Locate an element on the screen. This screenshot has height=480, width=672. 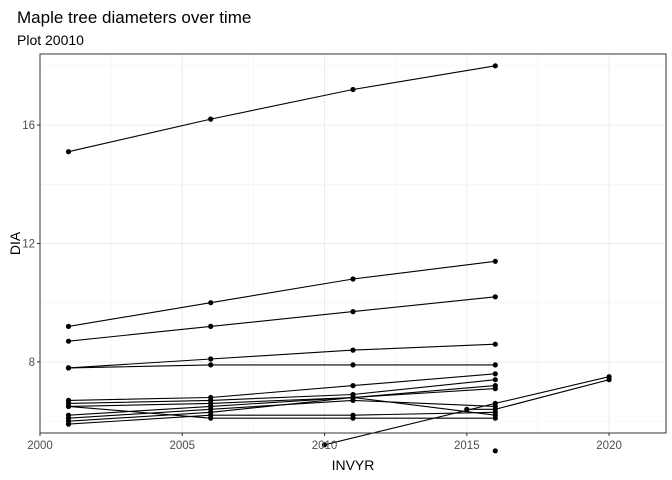
chart-title: Maple tree diameters over time is located at coordinates (134, 17).